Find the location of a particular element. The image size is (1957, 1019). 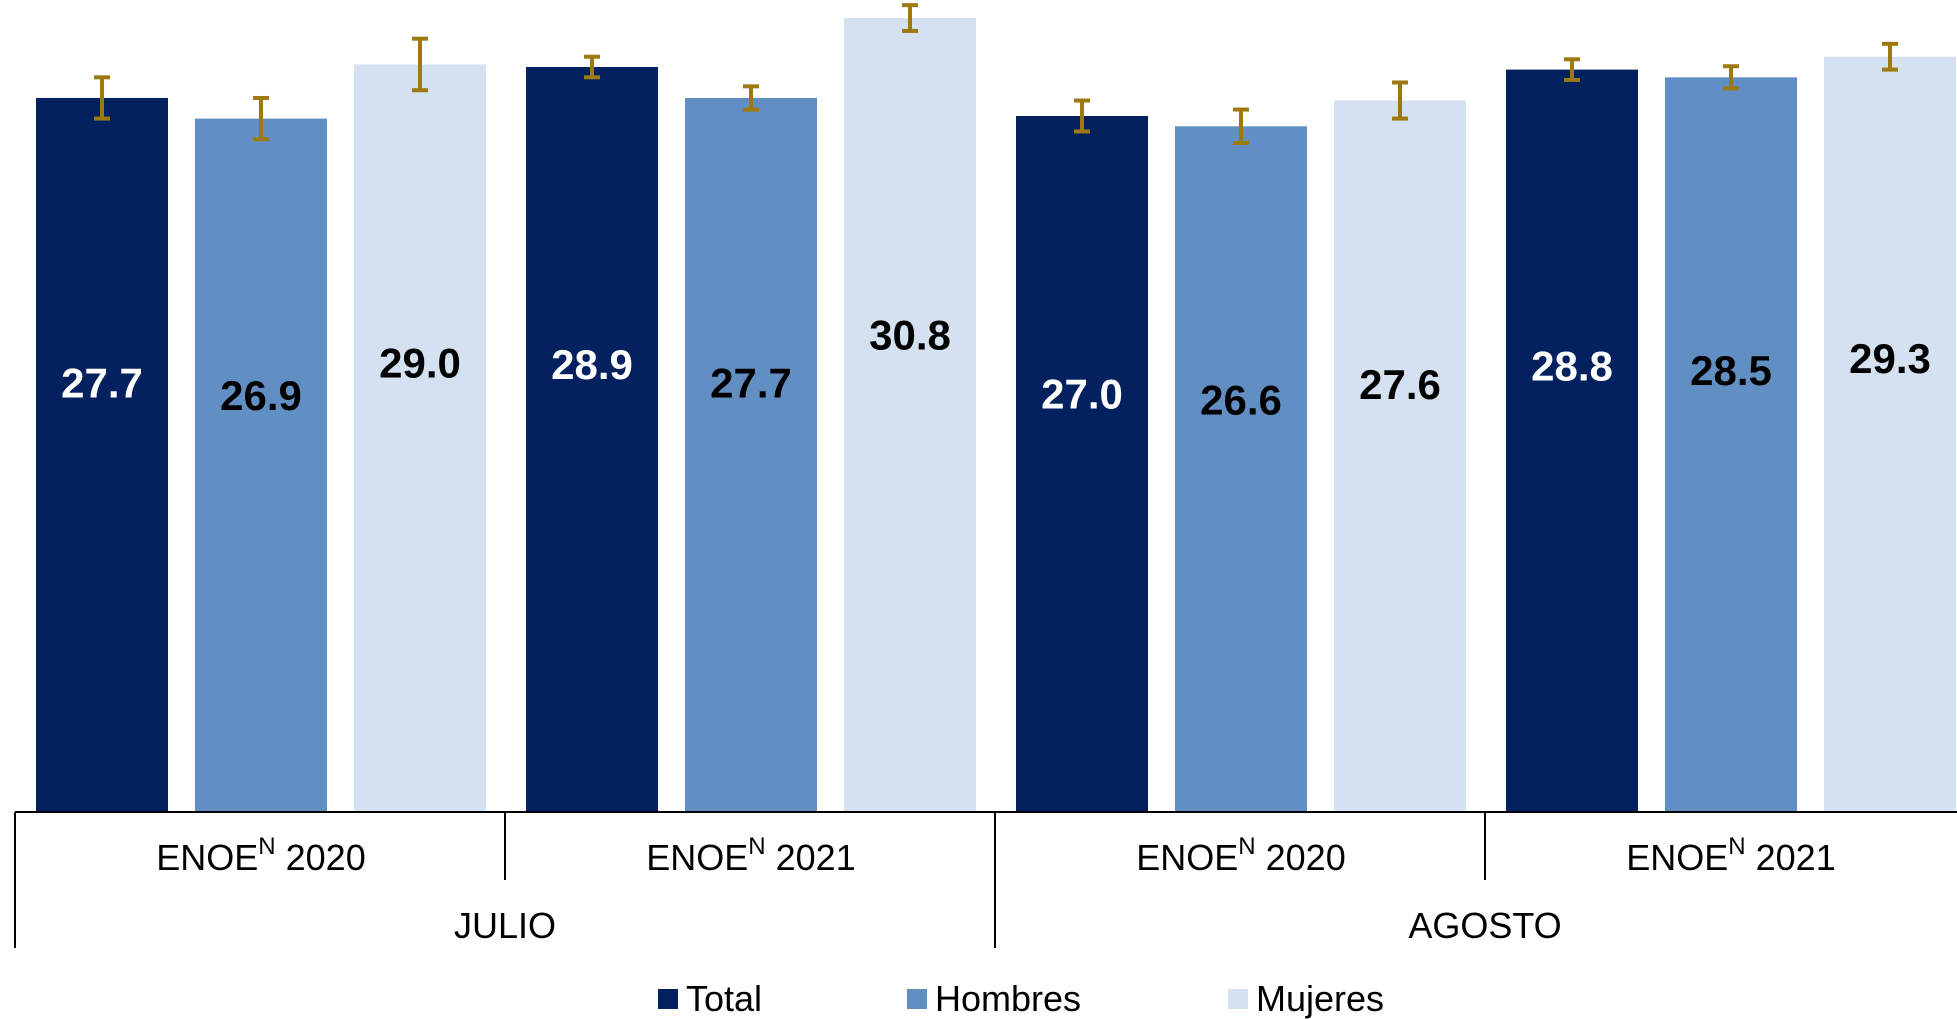

legend-label-total: Total is located at coordinates (724, 998).